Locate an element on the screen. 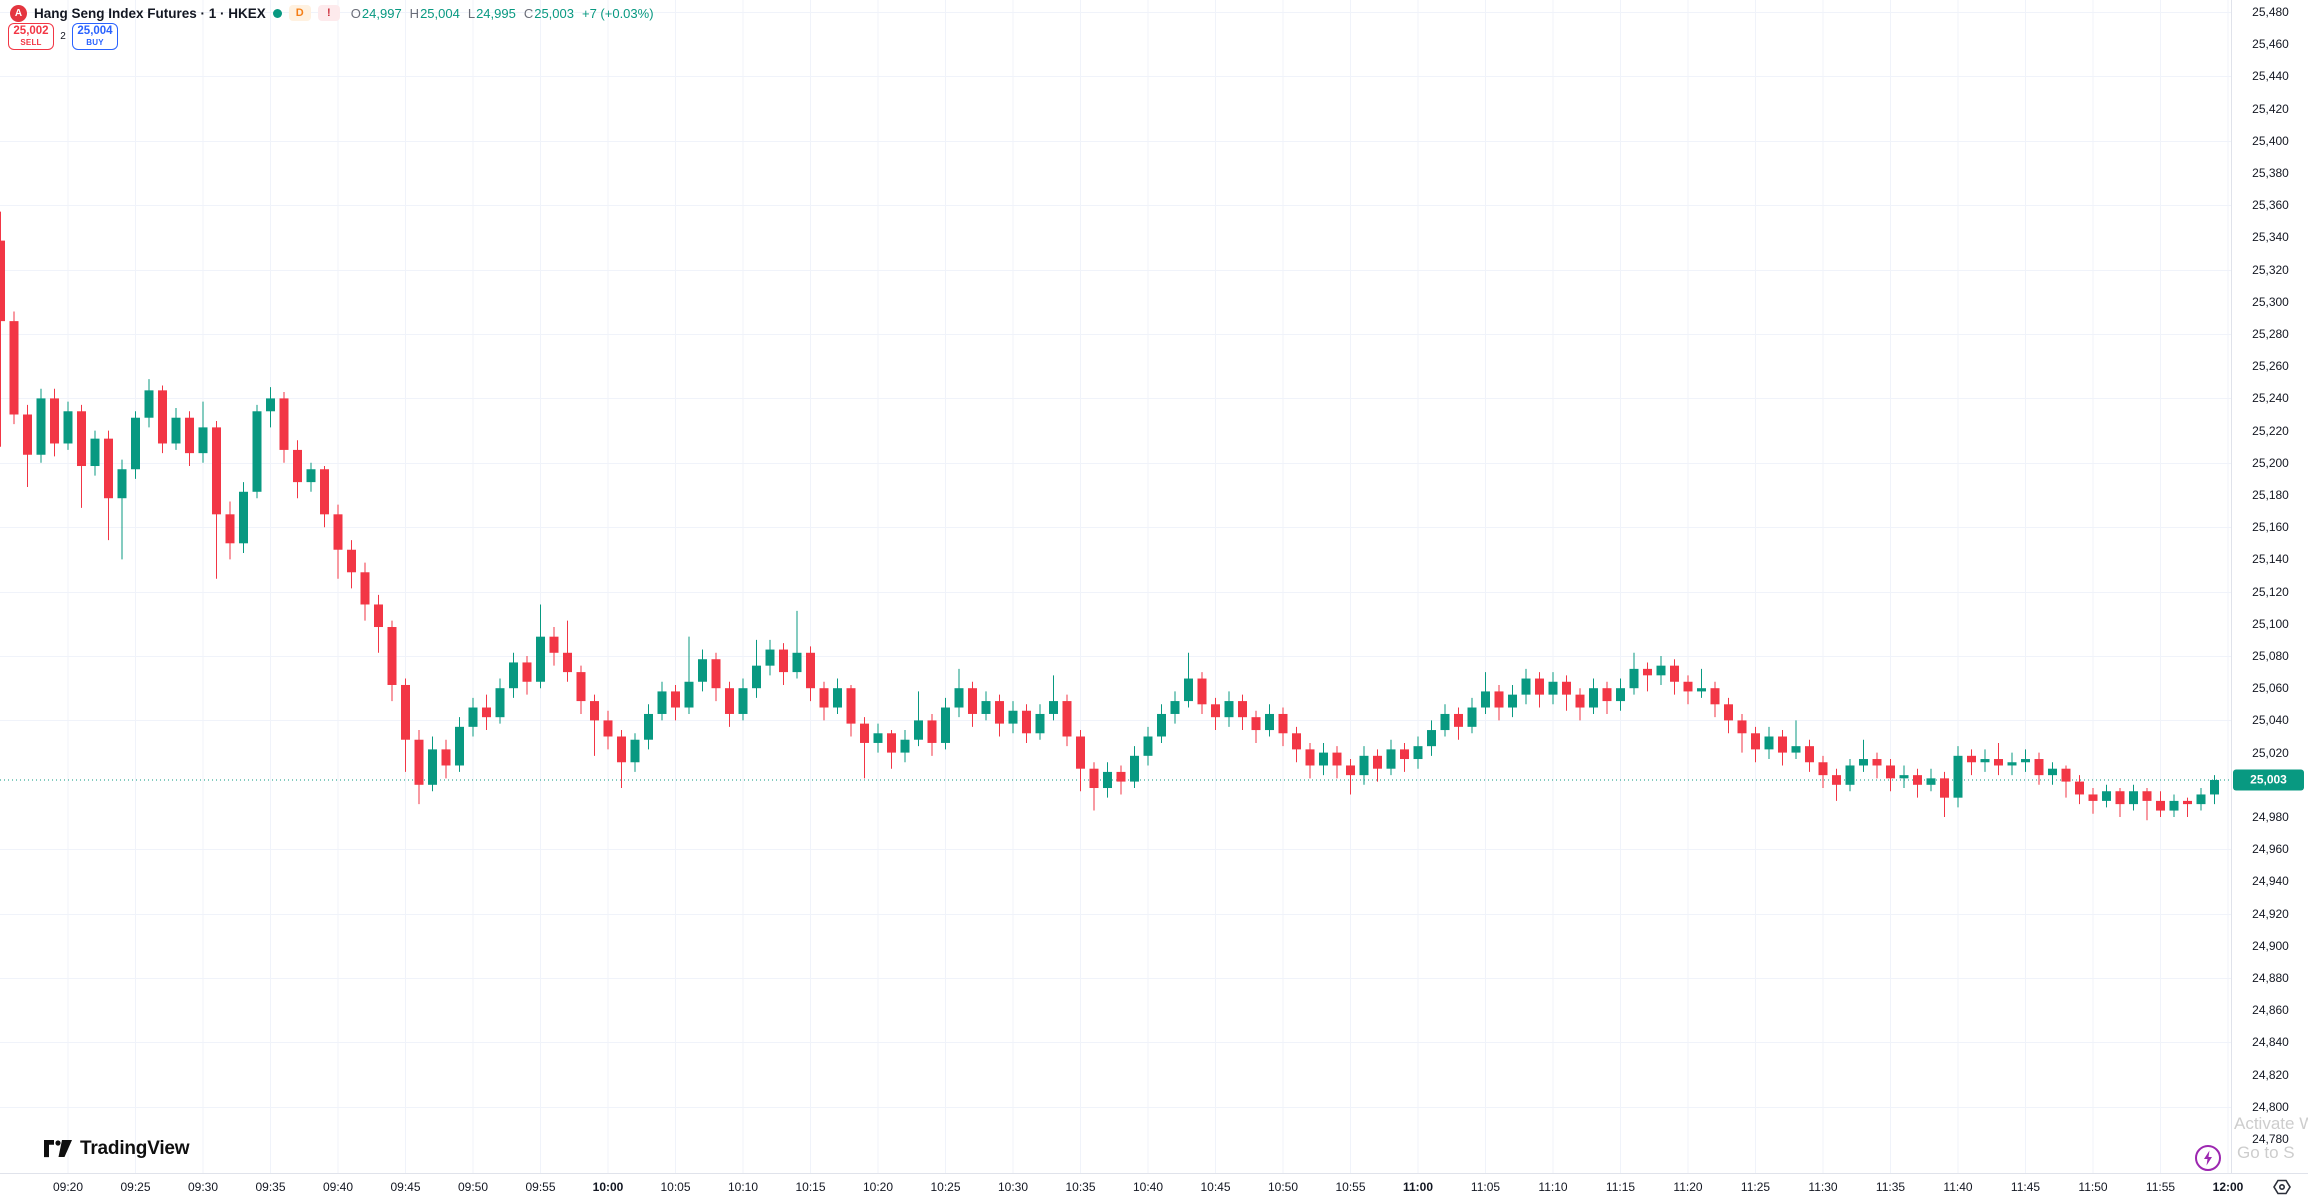  high-value: 25,004 is located at coordinates (440, 13).